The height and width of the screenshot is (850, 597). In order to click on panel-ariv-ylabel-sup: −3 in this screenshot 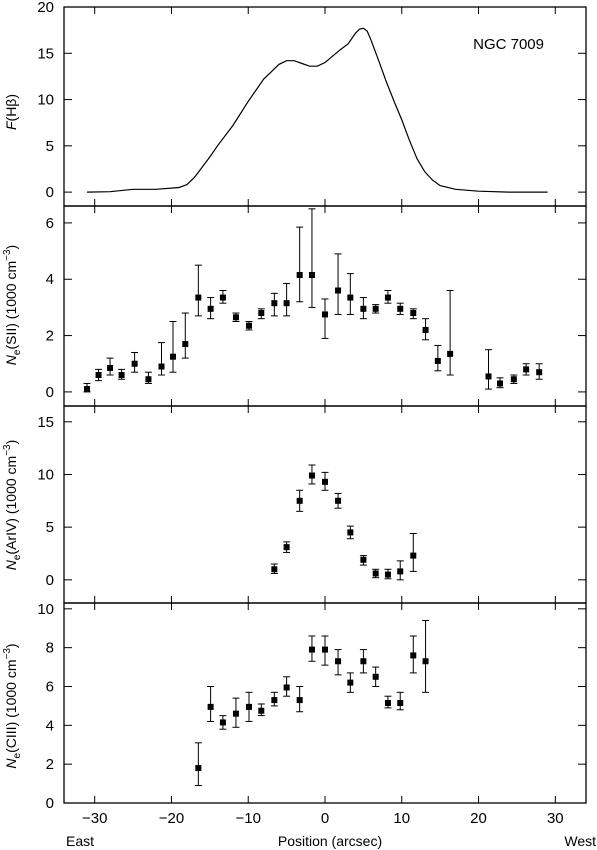, I will do `click(7, 450)`.